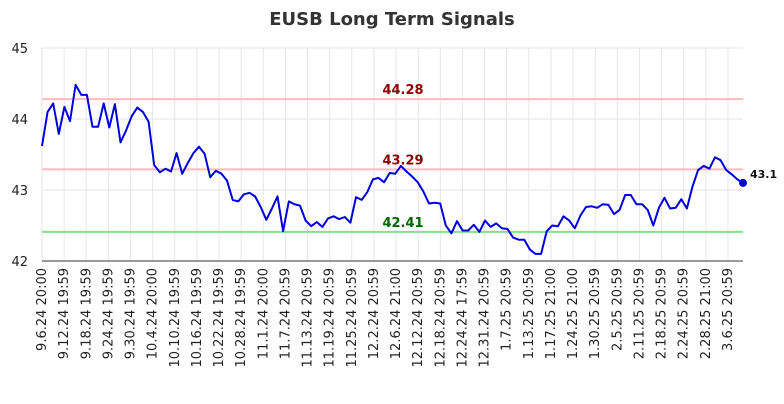 This screenshot has height=404, width=784. I want to click on x-tick-label: 2.11.25 20:59, so click(639, 313).